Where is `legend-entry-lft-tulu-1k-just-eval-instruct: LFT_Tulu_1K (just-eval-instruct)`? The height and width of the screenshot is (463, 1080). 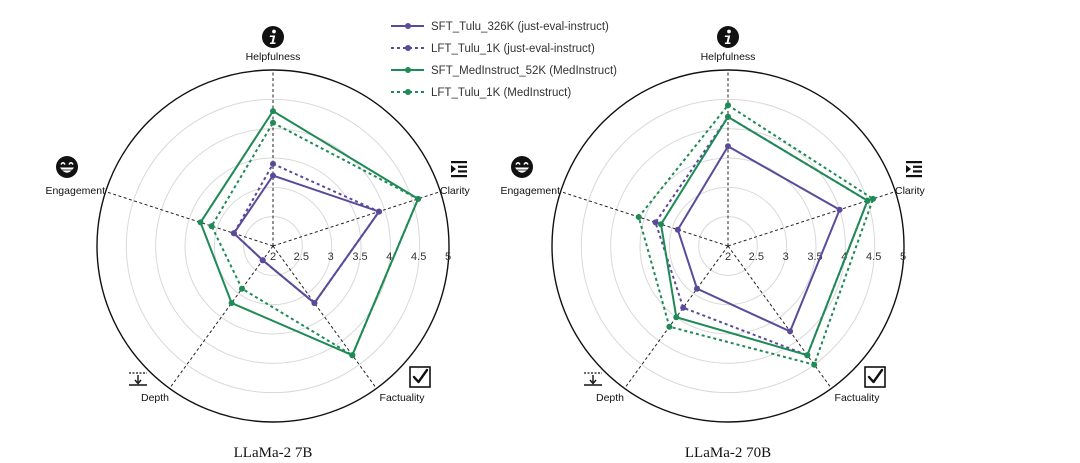
legend-entry-lft-tulu-1k-just-eval-instruct: LFT_Tulu_1K (just-eval-instruct) is located at coordinates (493, 49).